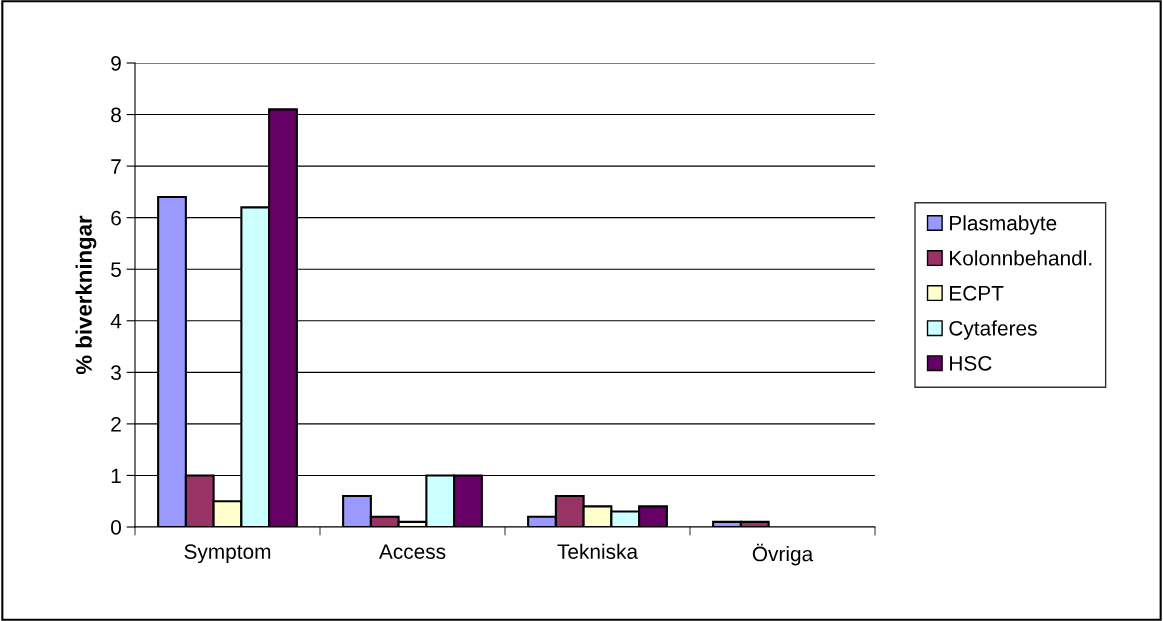 This screenshot has height=621, width=1163. I want to click on y-tick-label: 2, so click(116, 424).